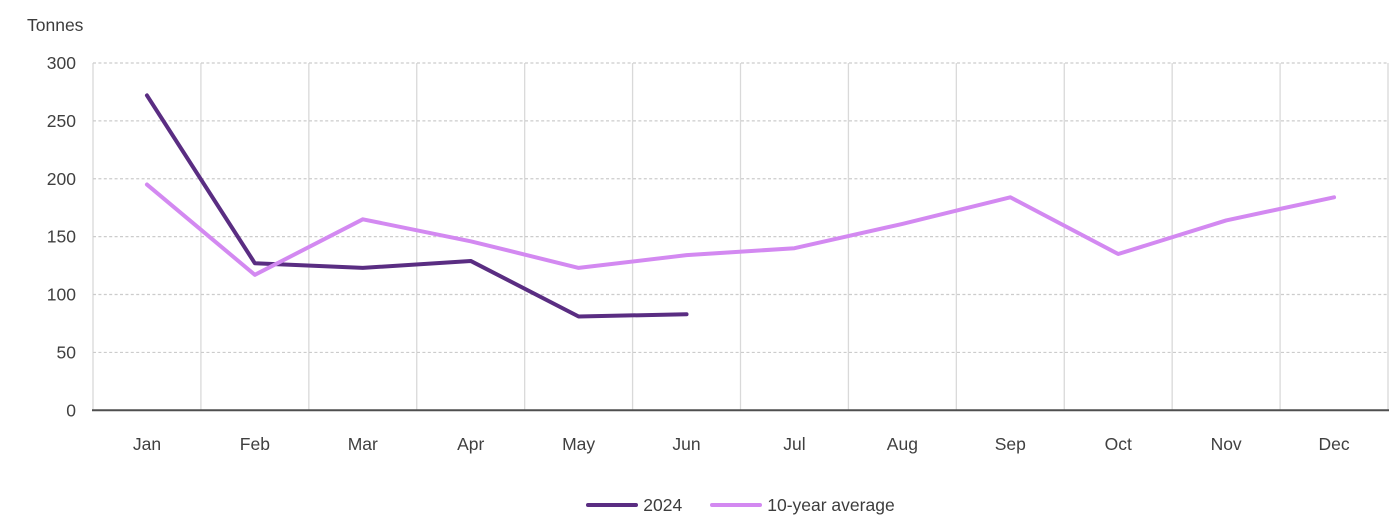 This screenshot has width=1400, height=531. Describe the element at coordinates (255, 444) in the screenshot. I see `x-axis-tick-label: Feb` at that location.